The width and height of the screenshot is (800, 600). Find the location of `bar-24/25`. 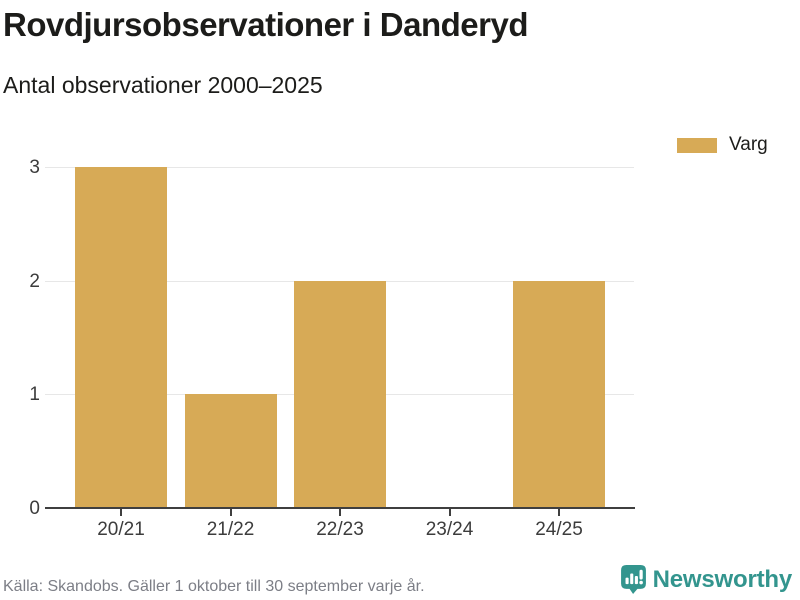

bar-24/25 is located at coordinates (559, 394).